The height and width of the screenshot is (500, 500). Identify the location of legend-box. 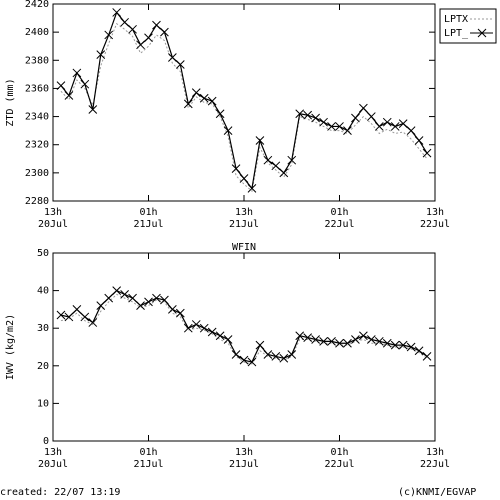
(468, 26).